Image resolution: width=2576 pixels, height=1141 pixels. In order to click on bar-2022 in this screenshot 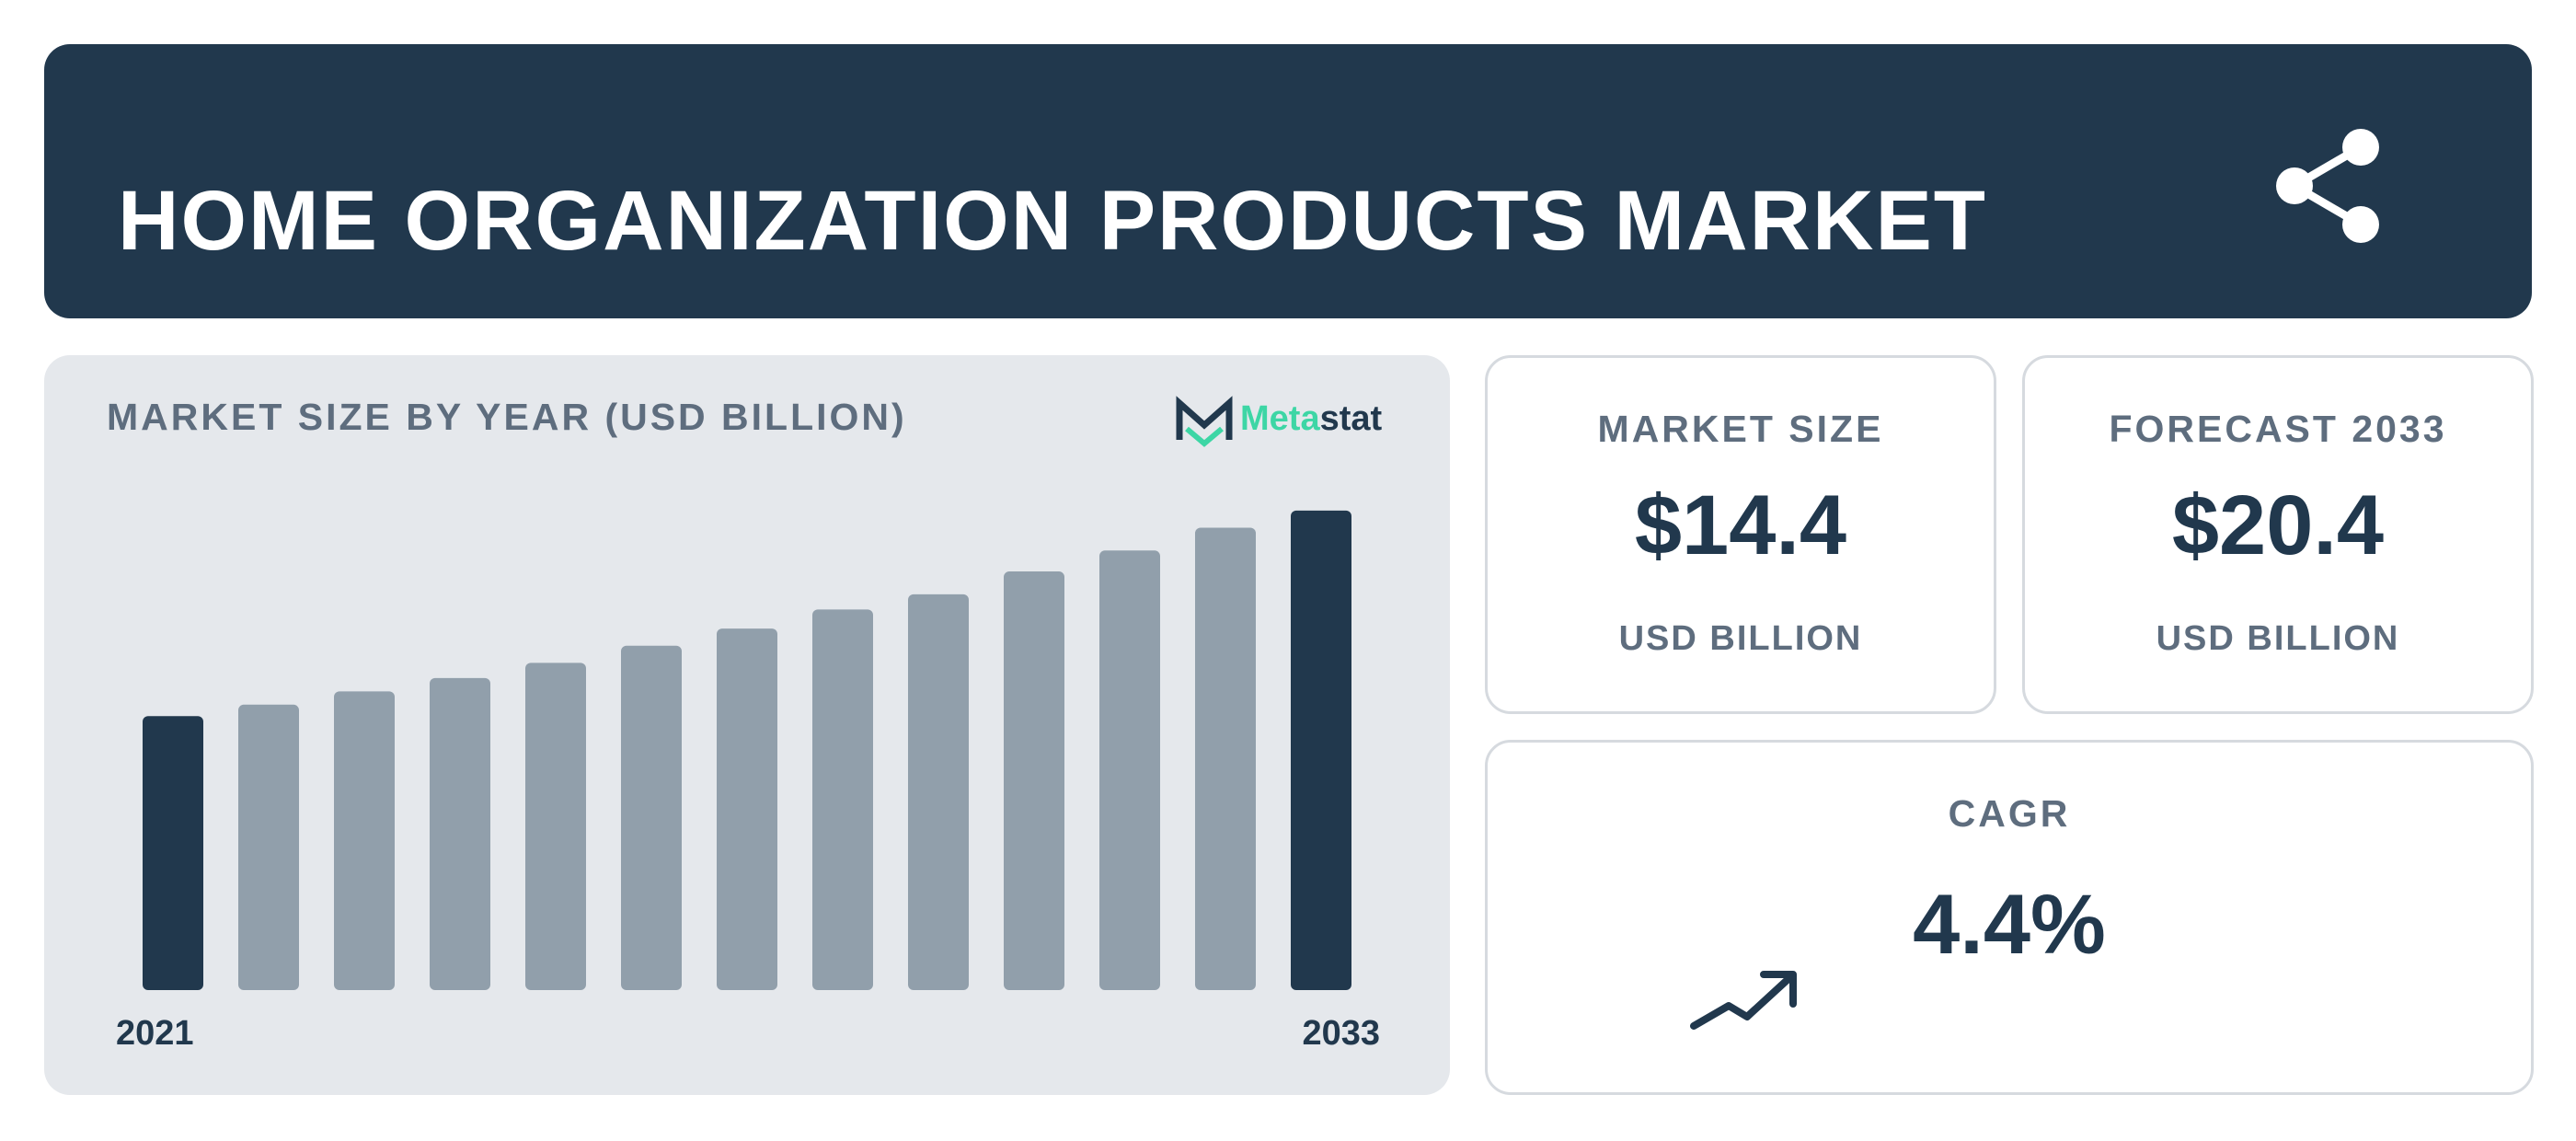, I will do `click(268, 847)`.